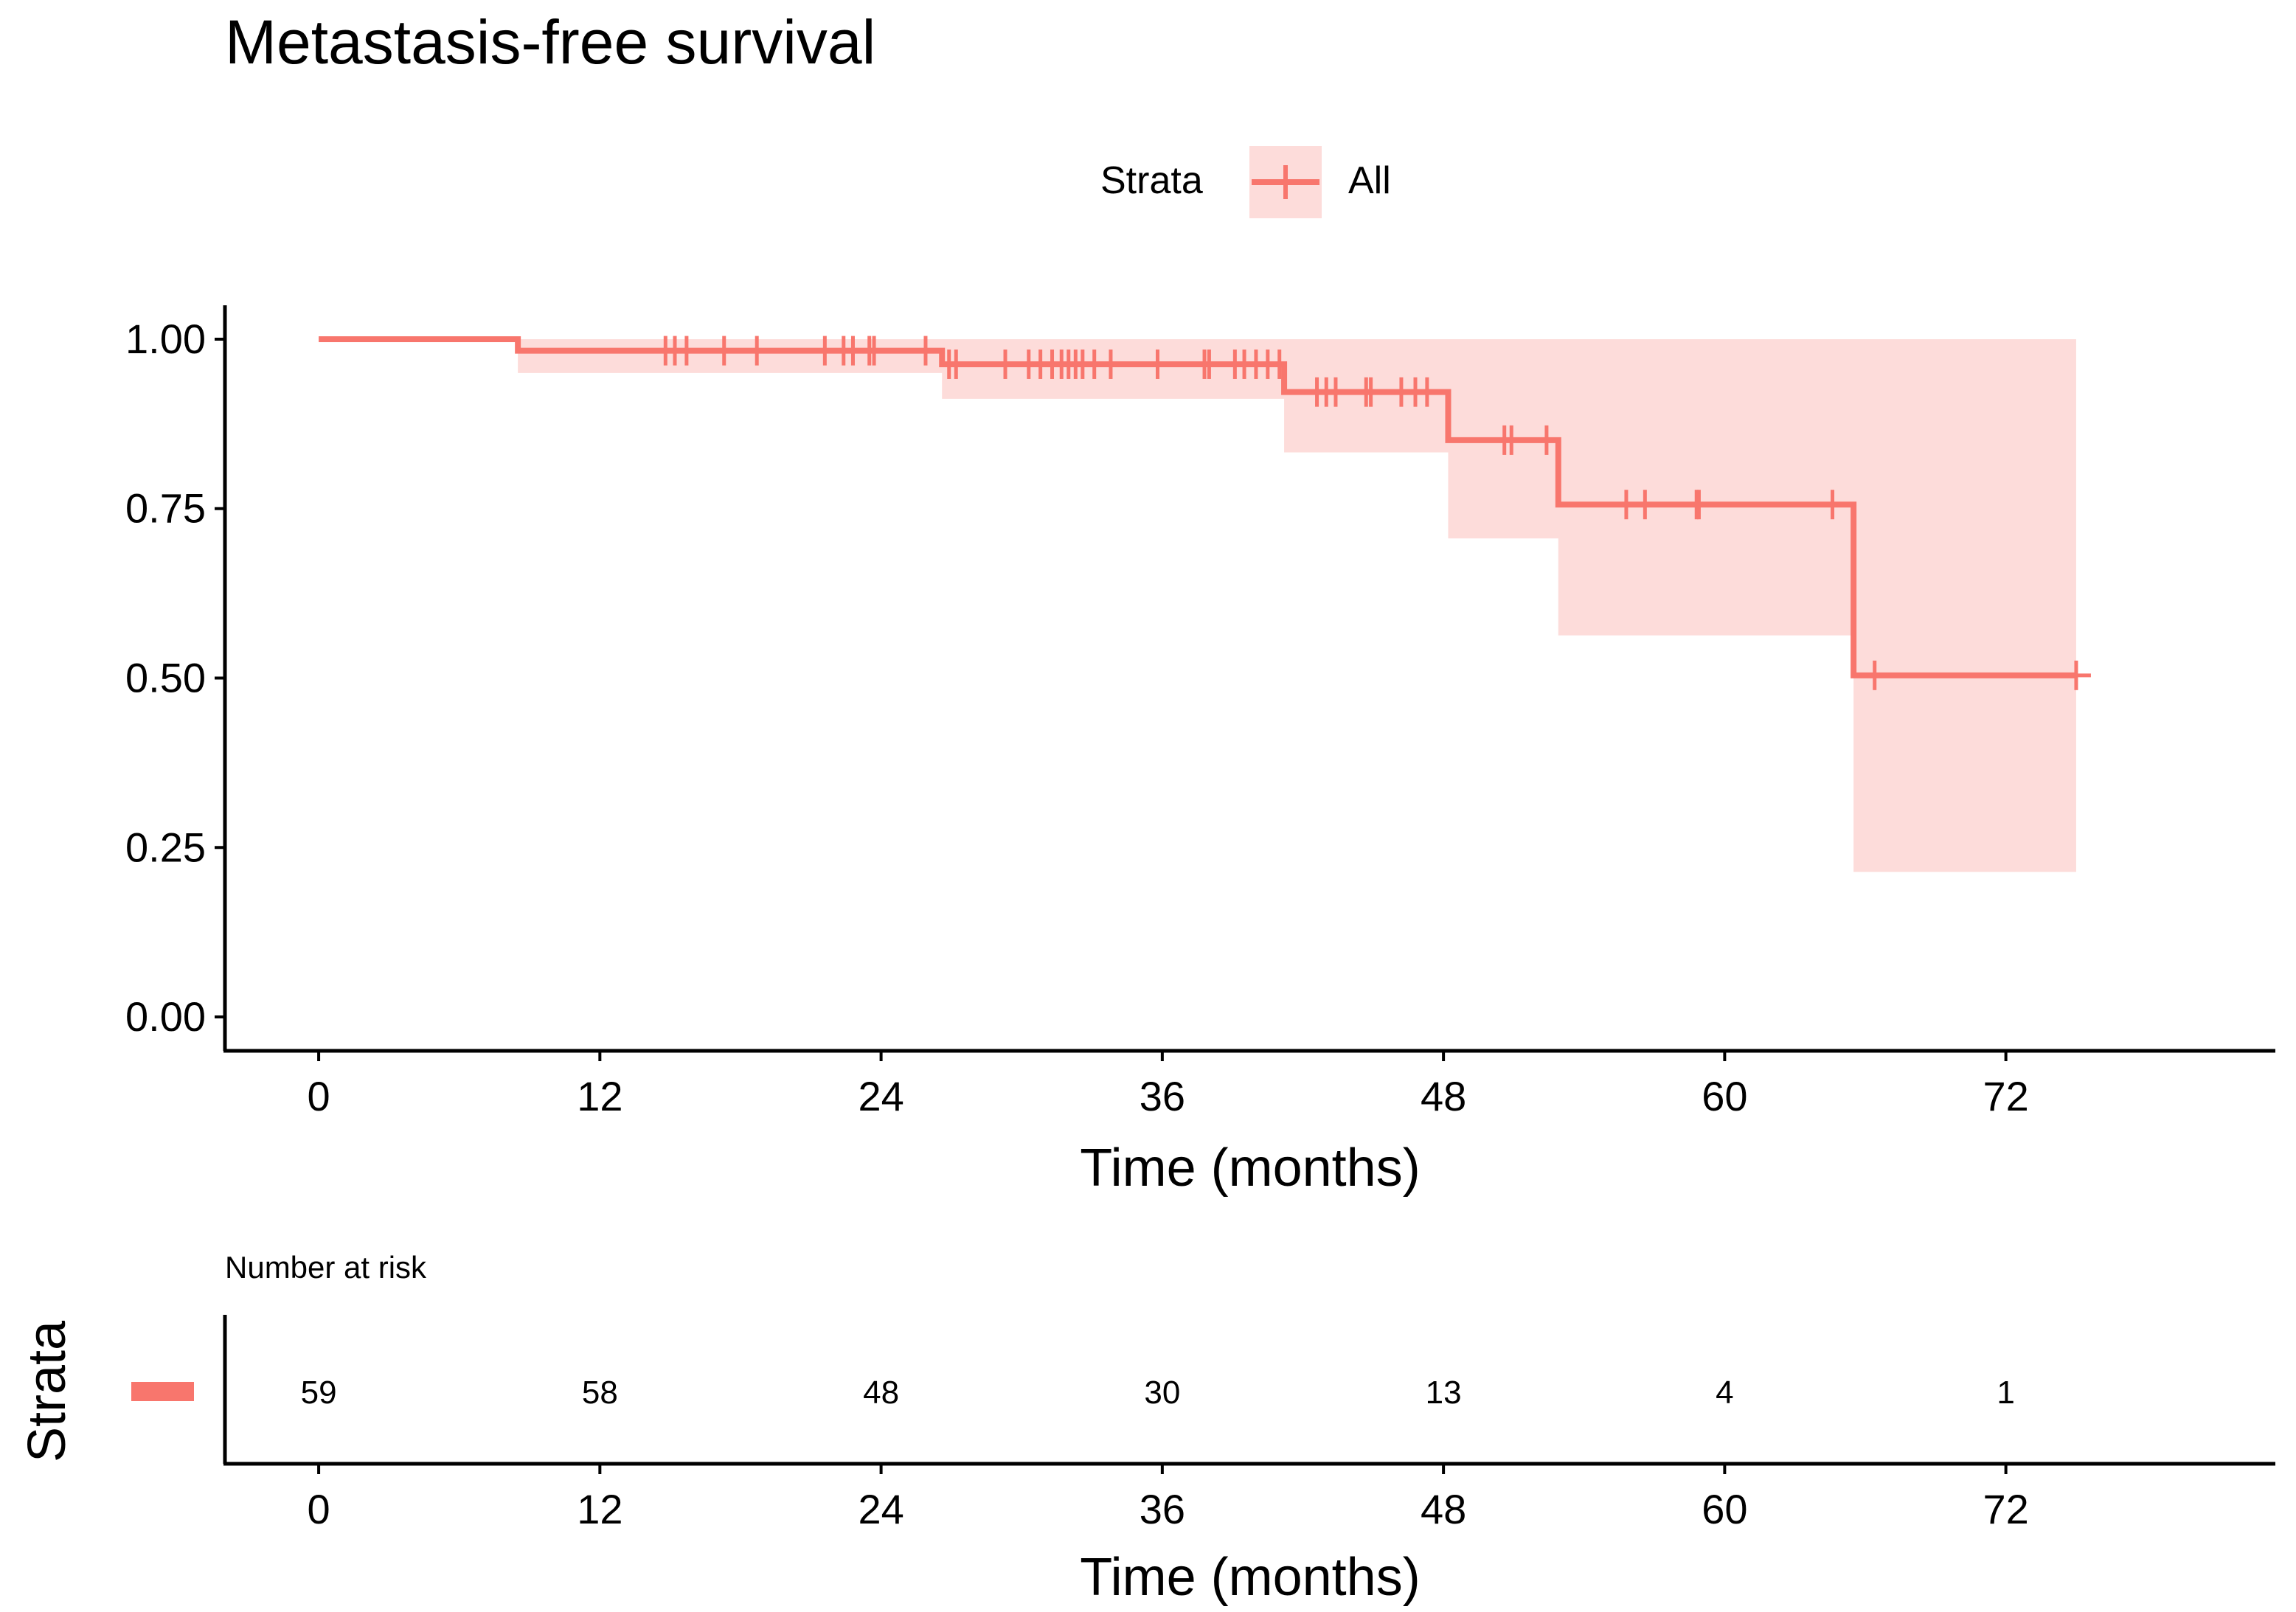  What do you see at coordinates (165, 339) in the screenshot?
I see `y-tick-label: 1.00` at bounding box center [165, 339].